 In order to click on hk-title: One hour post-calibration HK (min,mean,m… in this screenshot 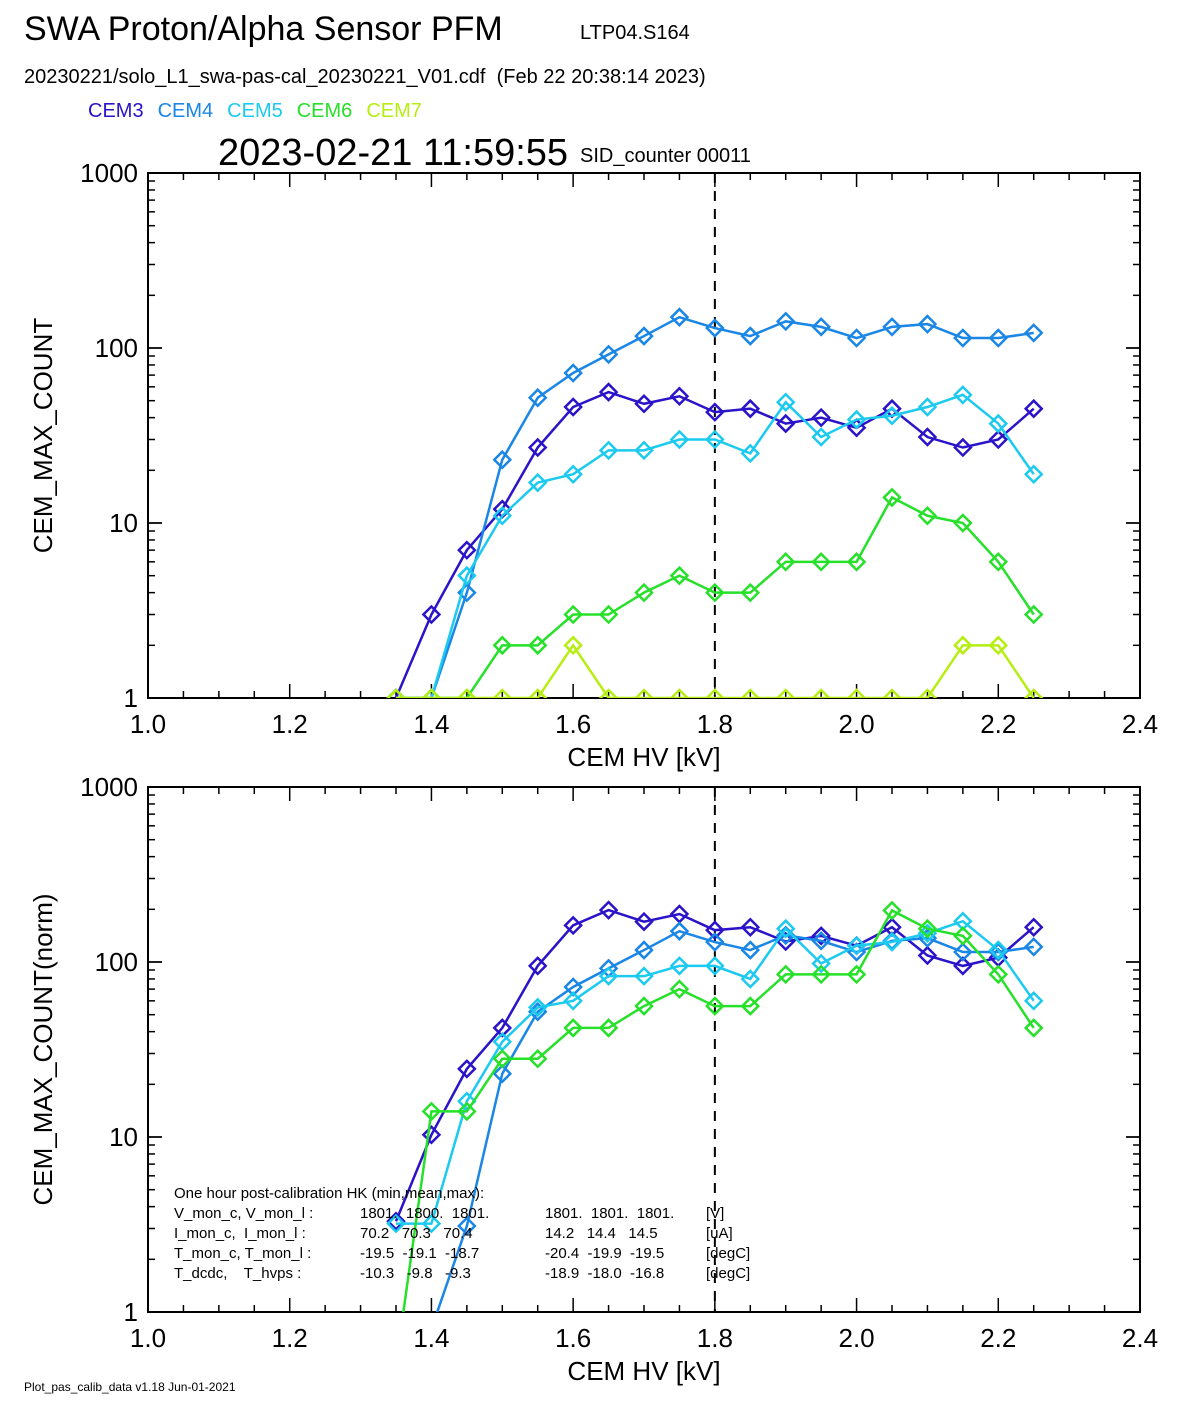, I will do `click(329, 1193)`.